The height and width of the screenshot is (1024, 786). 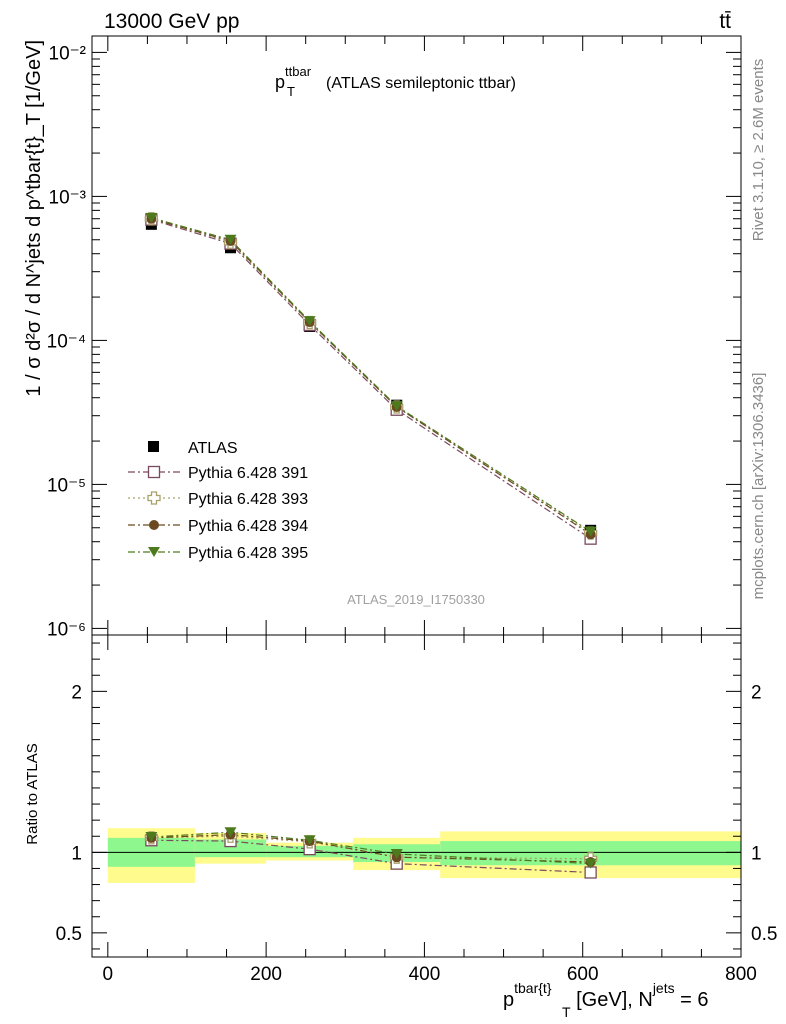 What do you see at coordinates (248, 499) in the screenshot?
I see `legend-label-393: Pythia 6.428 393` at bounding box center [248, 499].